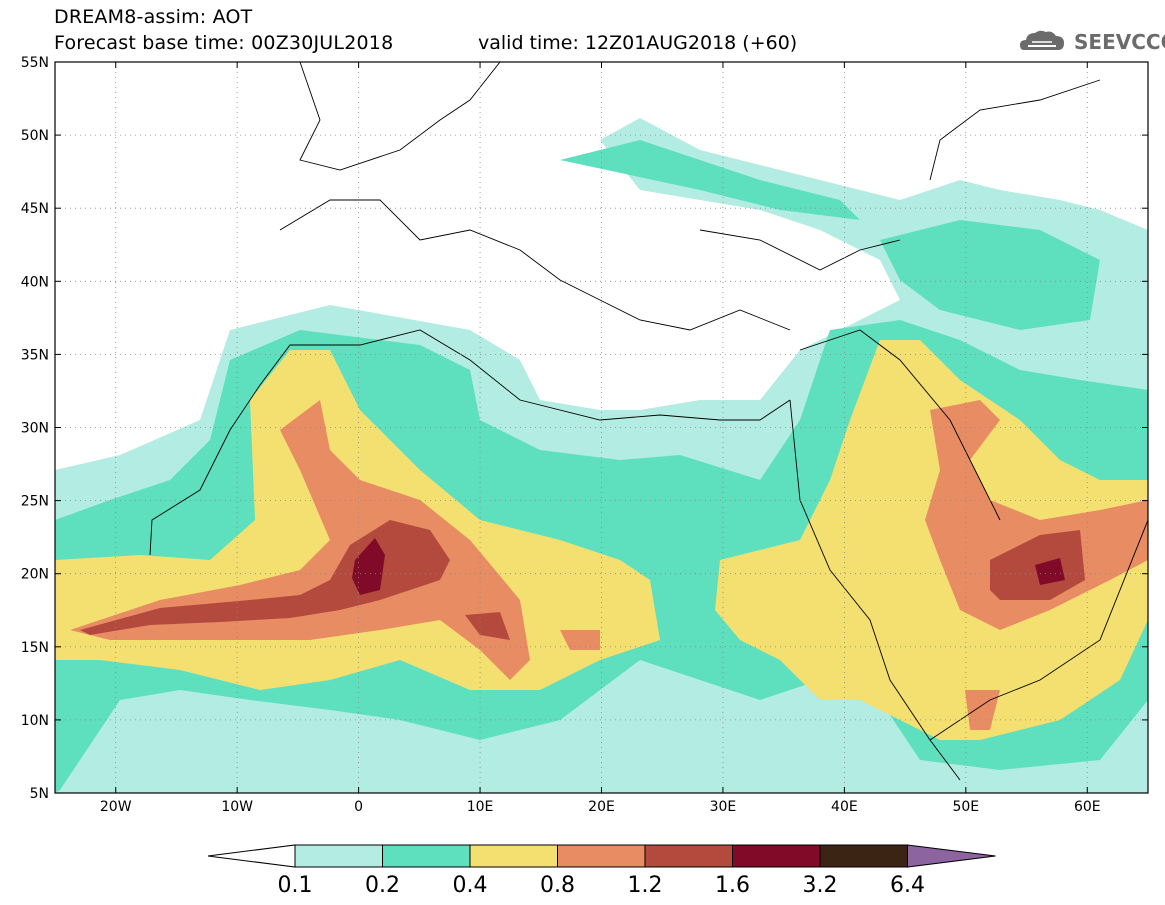 This screenshot has height=905, width=1165. Describe the element at coordinates (844, 807) in the screenshot. I see `lon-tick-label: 40E` at that location.